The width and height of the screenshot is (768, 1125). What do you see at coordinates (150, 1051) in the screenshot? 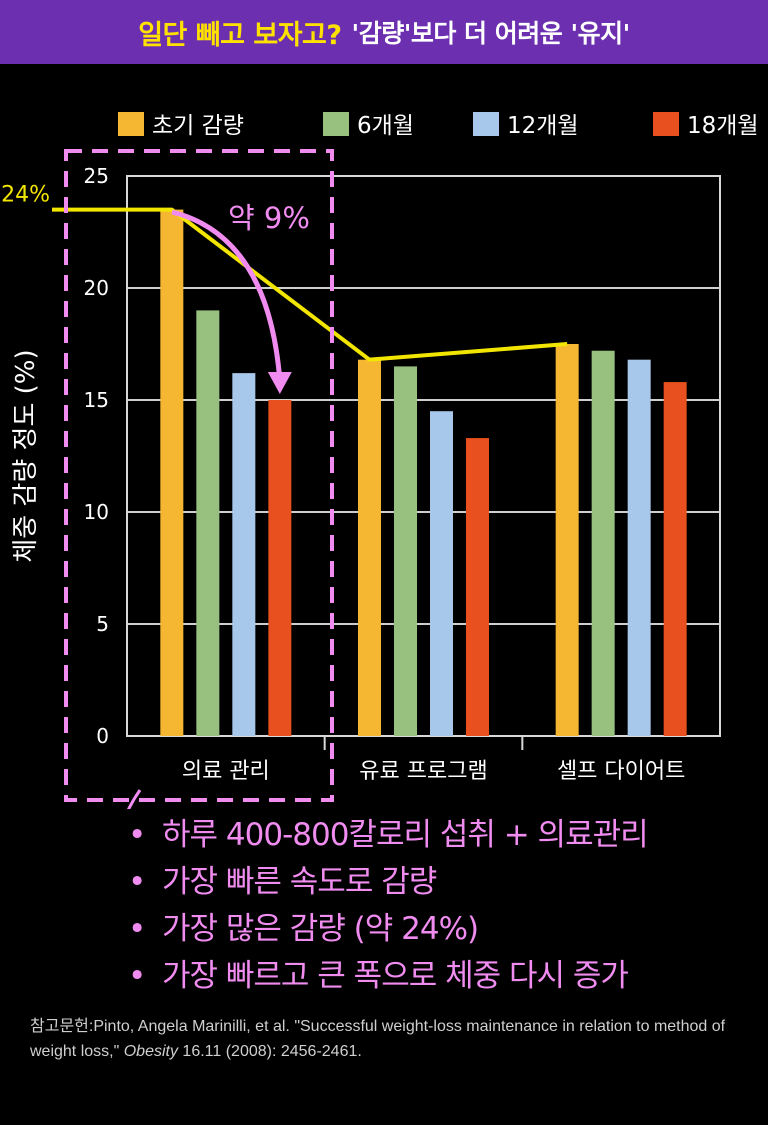
I see `reference-journal: Obesity` at bounding box center [150, 1051].